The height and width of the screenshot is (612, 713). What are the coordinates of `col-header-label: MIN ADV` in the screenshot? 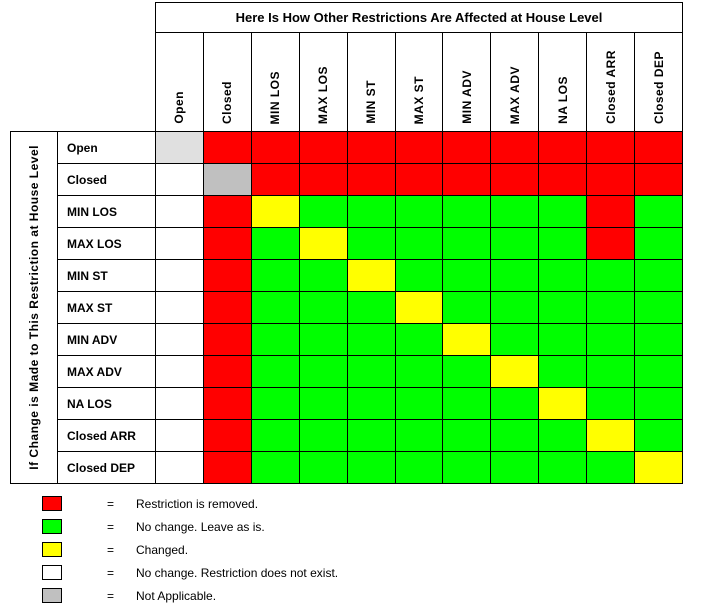 It's located at (466, 97).